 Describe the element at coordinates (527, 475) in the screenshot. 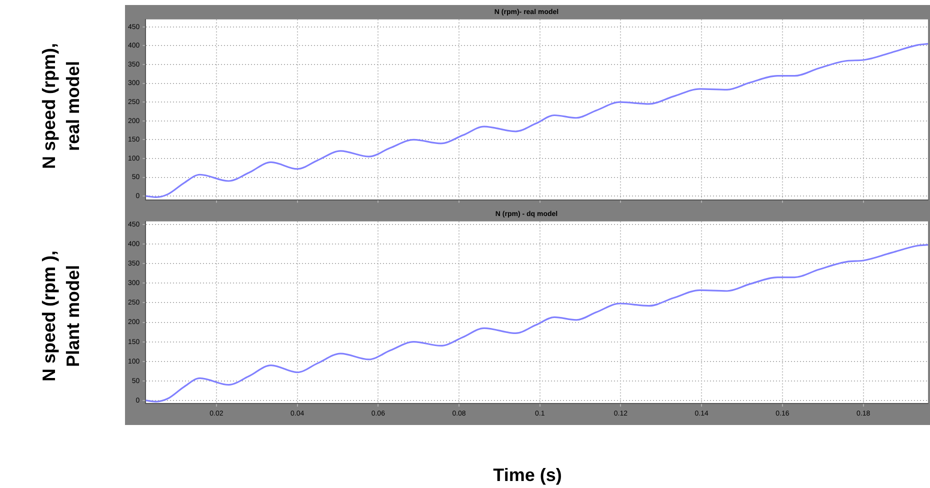

I see `x-axis-title: Time (s)` at that location.